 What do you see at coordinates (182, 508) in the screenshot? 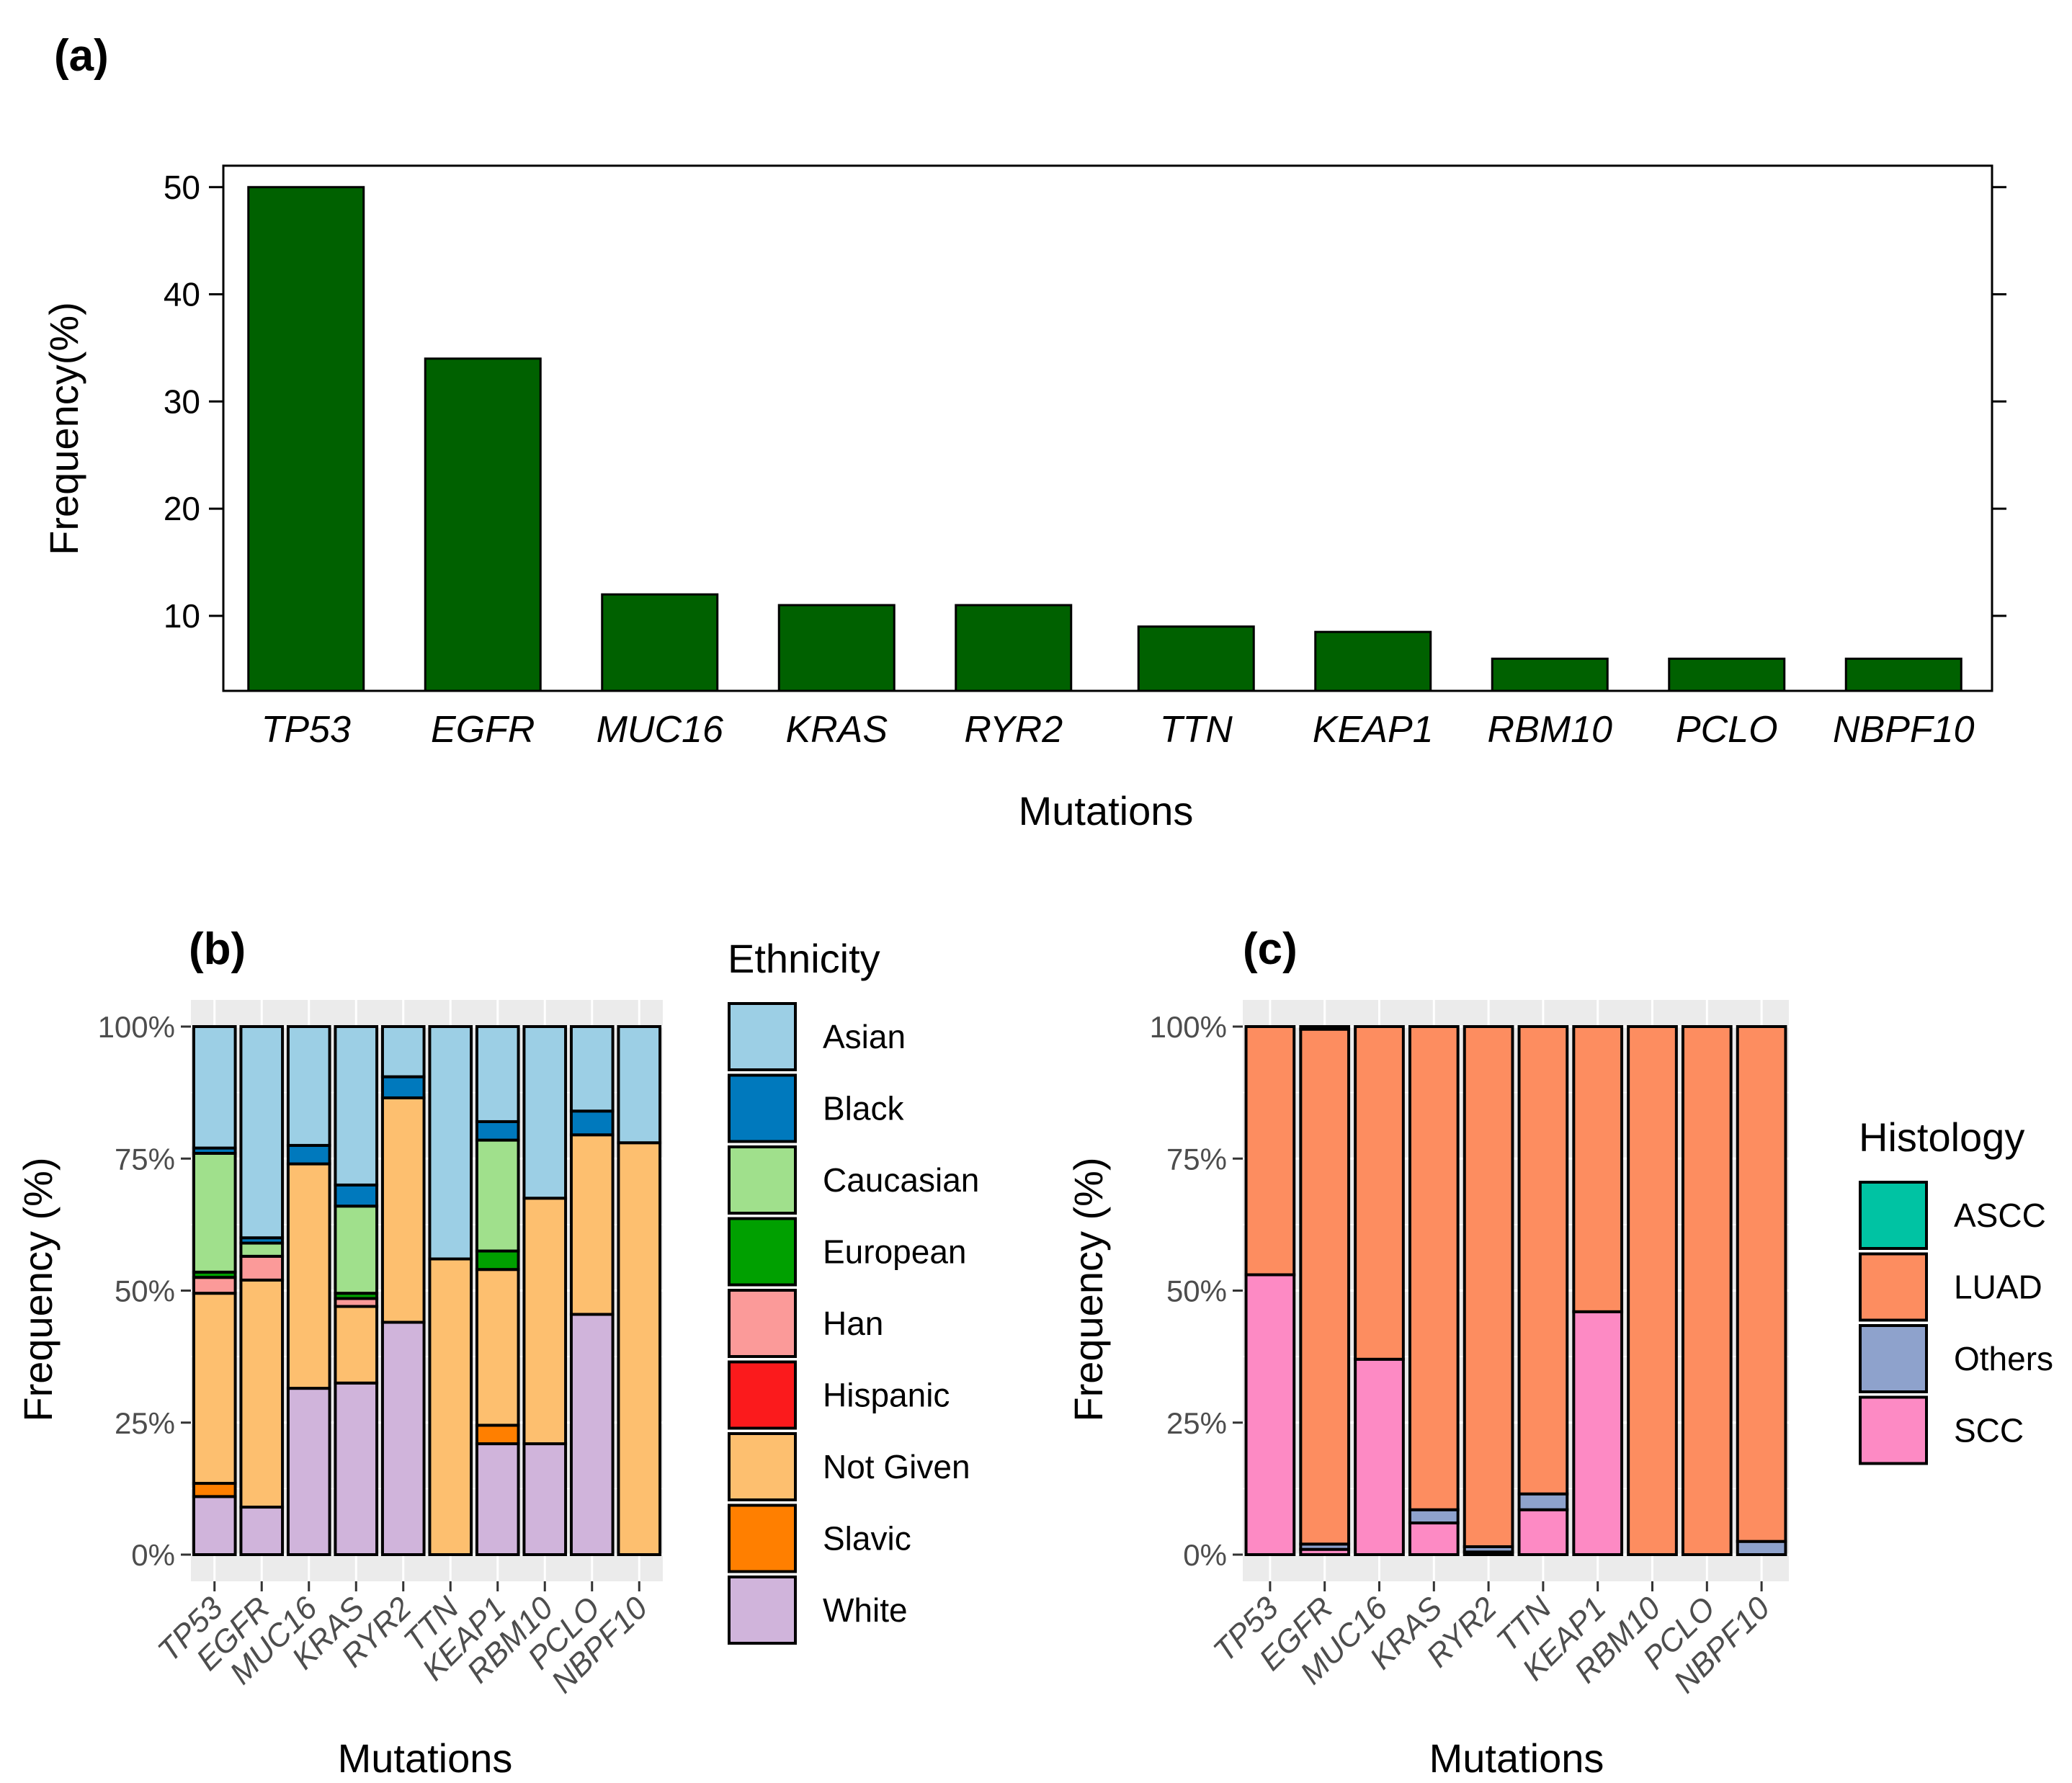
I see `y-tick-label: 20` at bounding box center [182, 508].